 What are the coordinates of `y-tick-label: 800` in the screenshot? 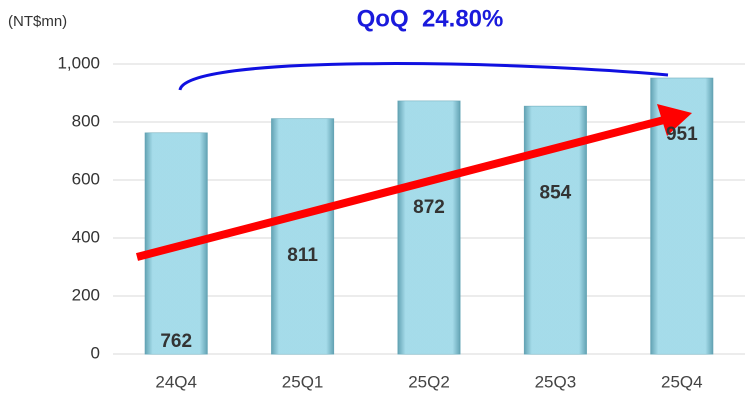 It's located at (86, 120).